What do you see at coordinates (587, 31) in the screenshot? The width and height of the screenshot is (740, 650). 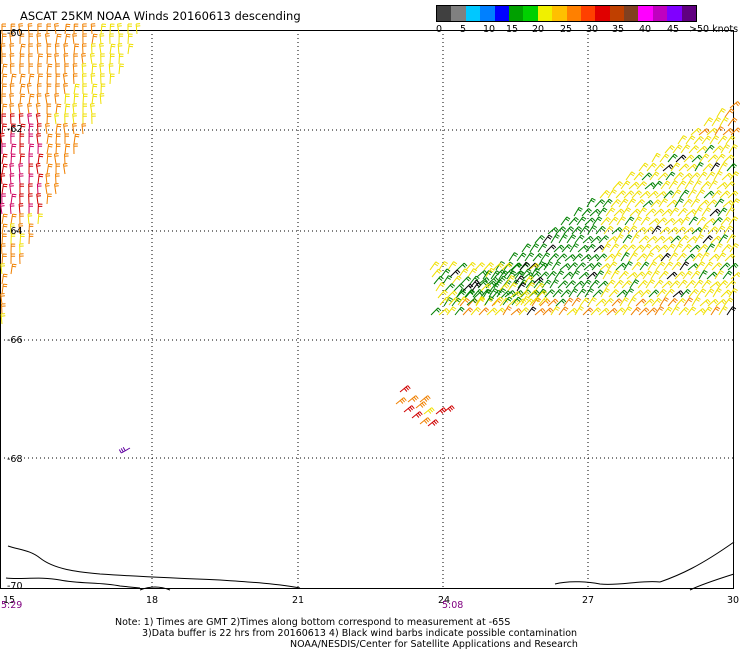 I see `legend-tick-labels: 0 5 10 15 20 25 30 35 40 45 >50 knots` at bounding box center [587, 31].